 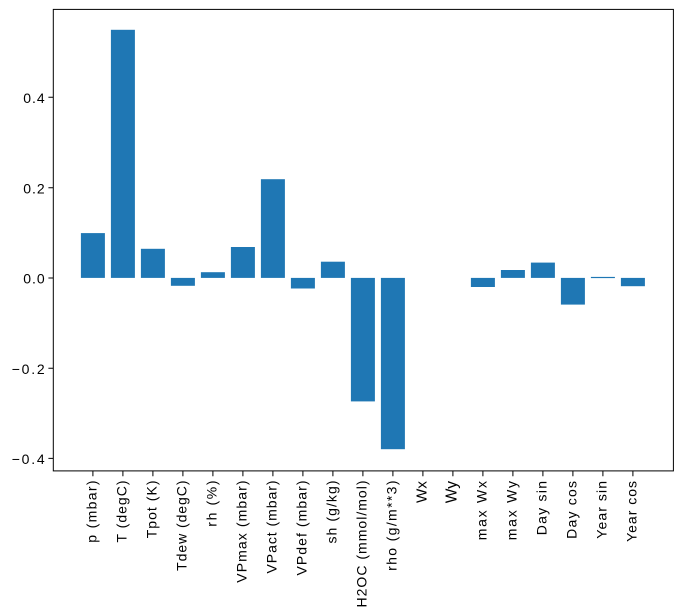 I want to click on svg-text: VPdef (mbar), so click(x=302, y=528).